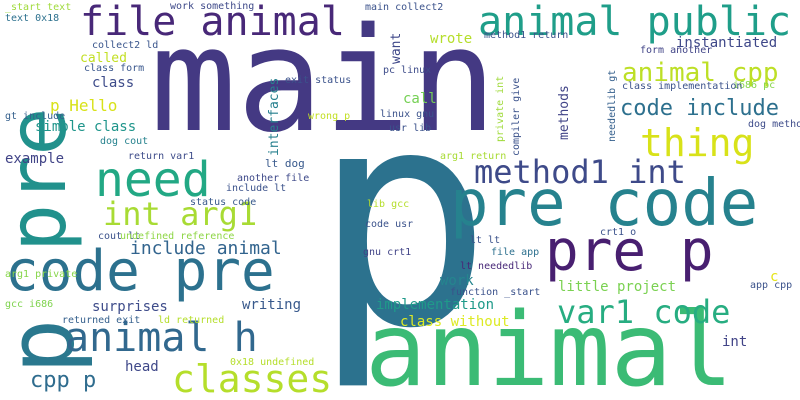 The width and height of the screenshot is (800, 400). I want to click on word: code pre, so click(140, 271).